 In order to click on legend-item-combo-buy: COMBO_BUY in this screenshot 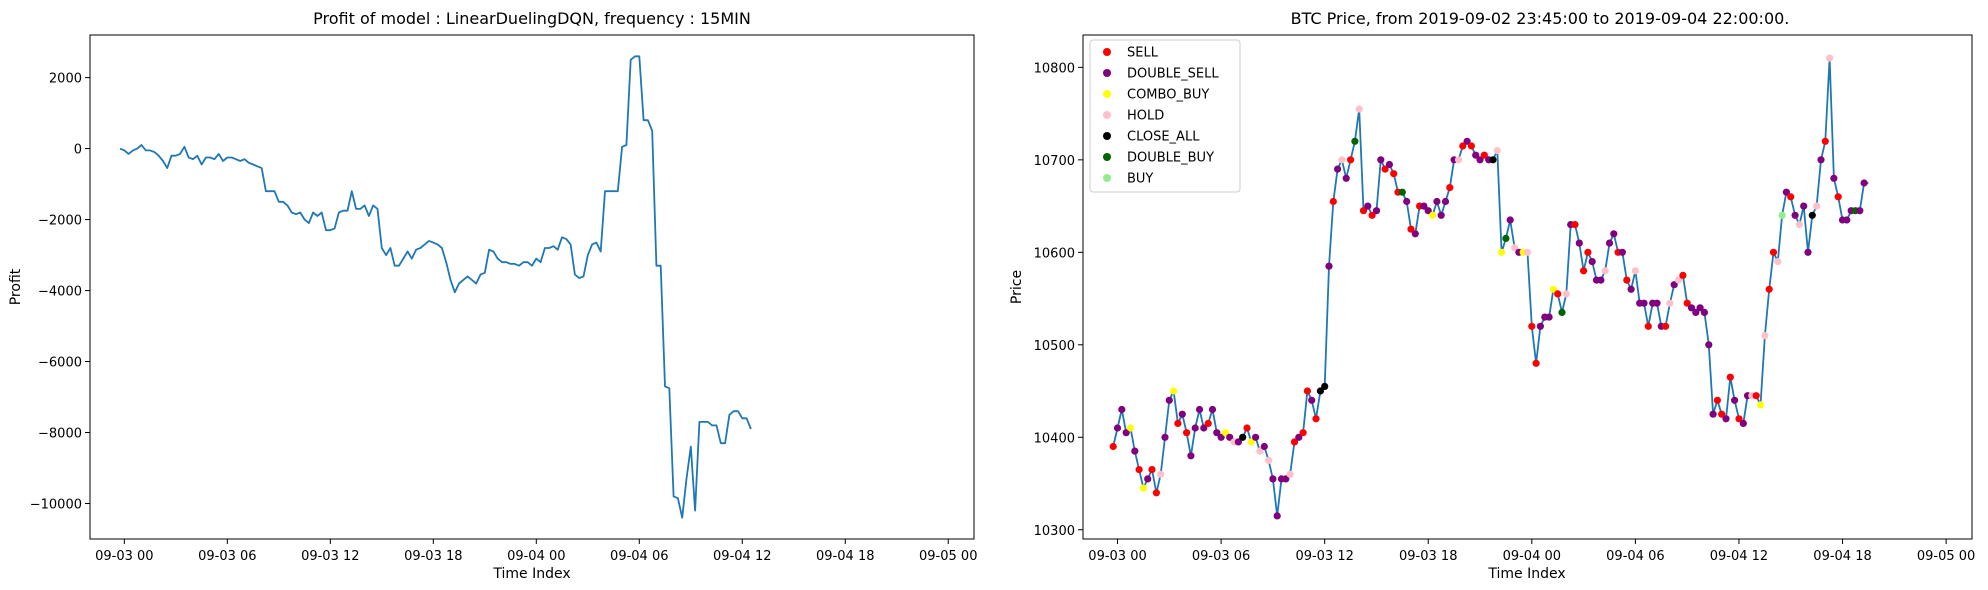, I will do `click(1156, 95)`.